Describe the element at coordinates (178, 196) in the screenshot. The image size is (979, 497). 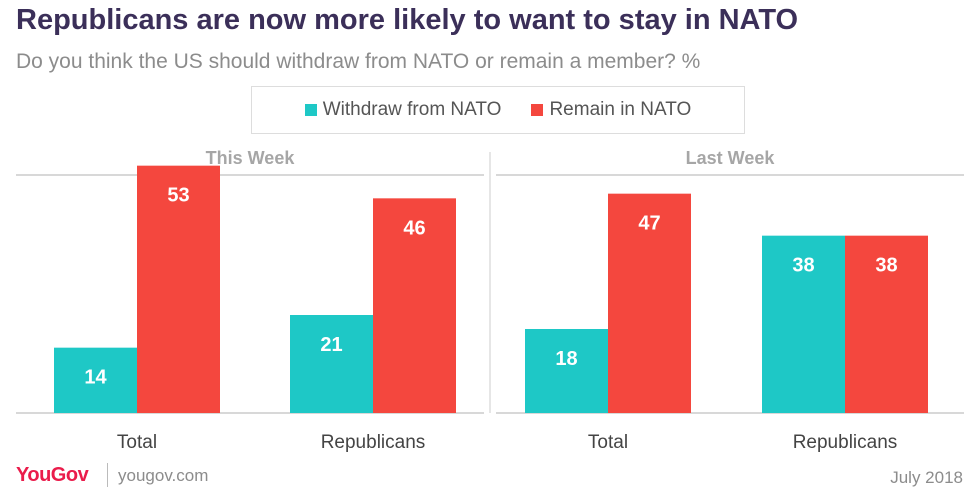
I see `bar-value-label: 53` at that location.